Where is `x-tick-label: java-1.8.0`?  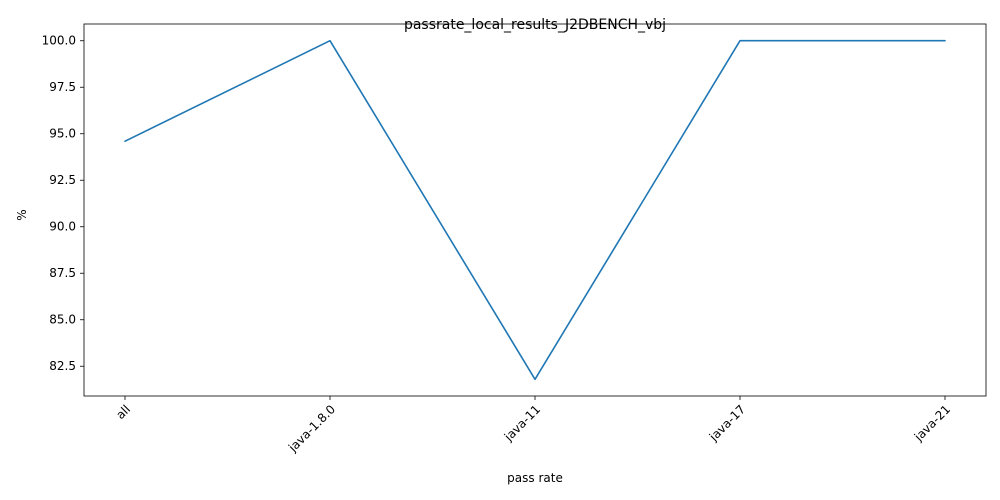
x-tick-label: java-1.8.0 is located at coordinates (311, 428).